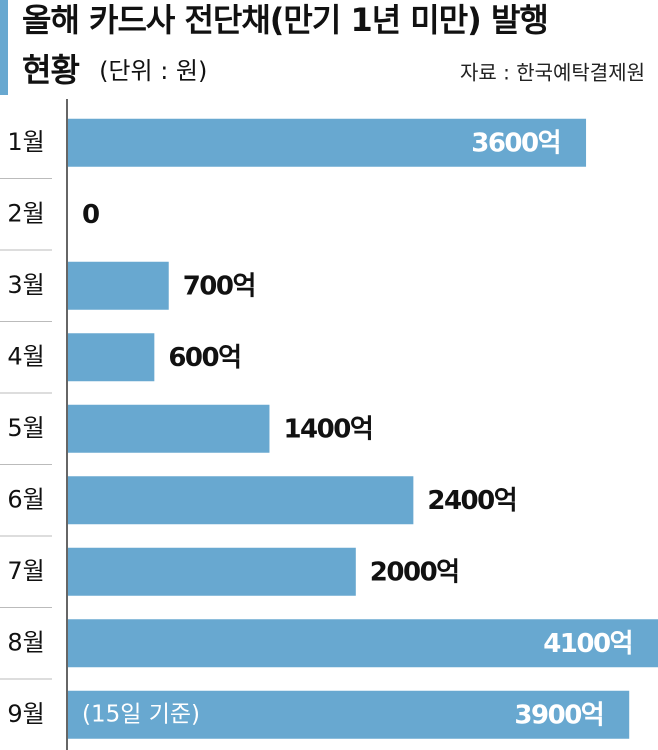 Image resolution: width=658 pixels, height=750 pixels. I want to click on value-label: 700억, so click(219, 286).